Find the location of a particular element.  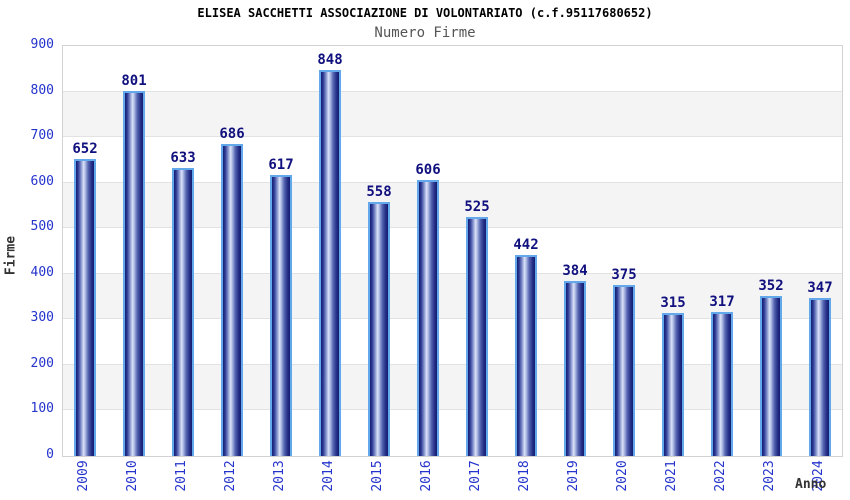

x-tick-text: 2023 is located at coordinates (769, 476).